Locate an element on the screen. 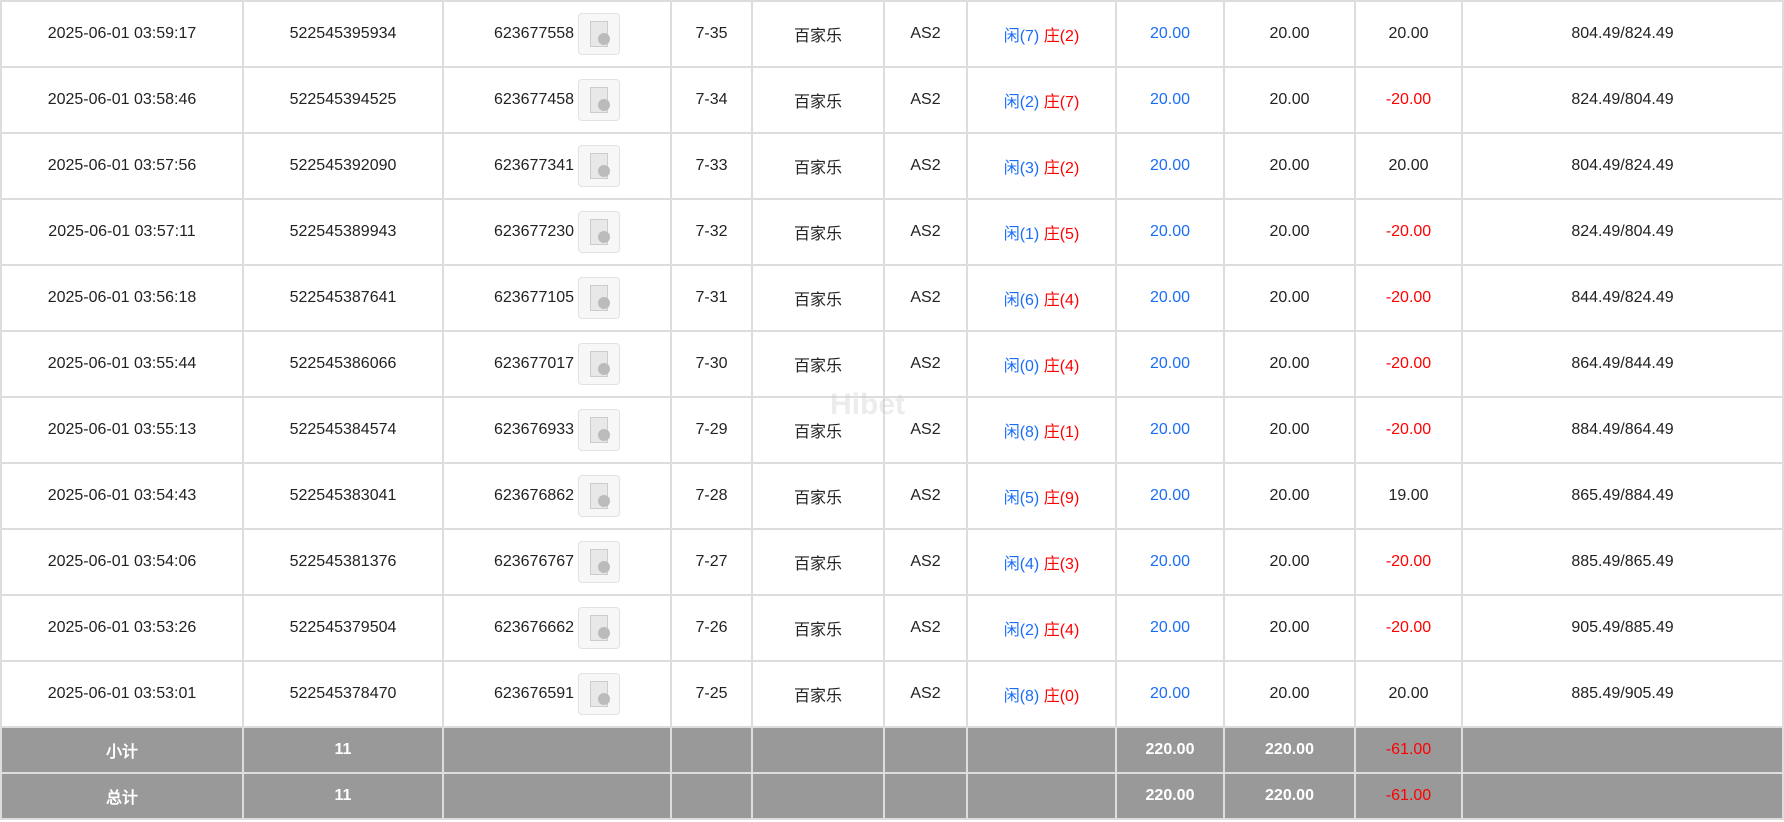 This screenshot has width=1784, height=822. subtotal-row: 小计 11 220.00 220.00 -61.00 is located at coordinates (892, 750).